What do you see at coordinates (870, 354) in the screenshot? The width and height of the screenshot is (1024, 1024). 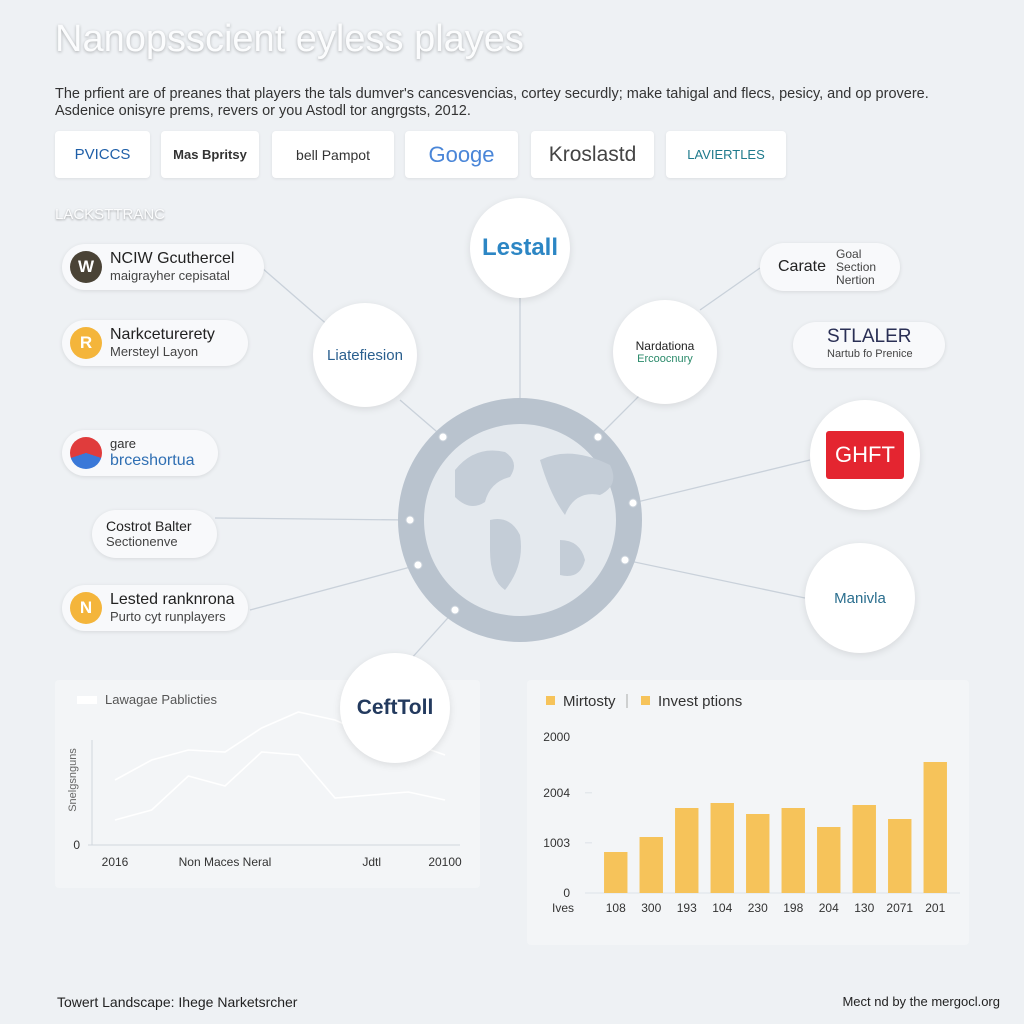 I see `item-subtitle: Nartub fo Prenice` at bounding box center [870, 354].